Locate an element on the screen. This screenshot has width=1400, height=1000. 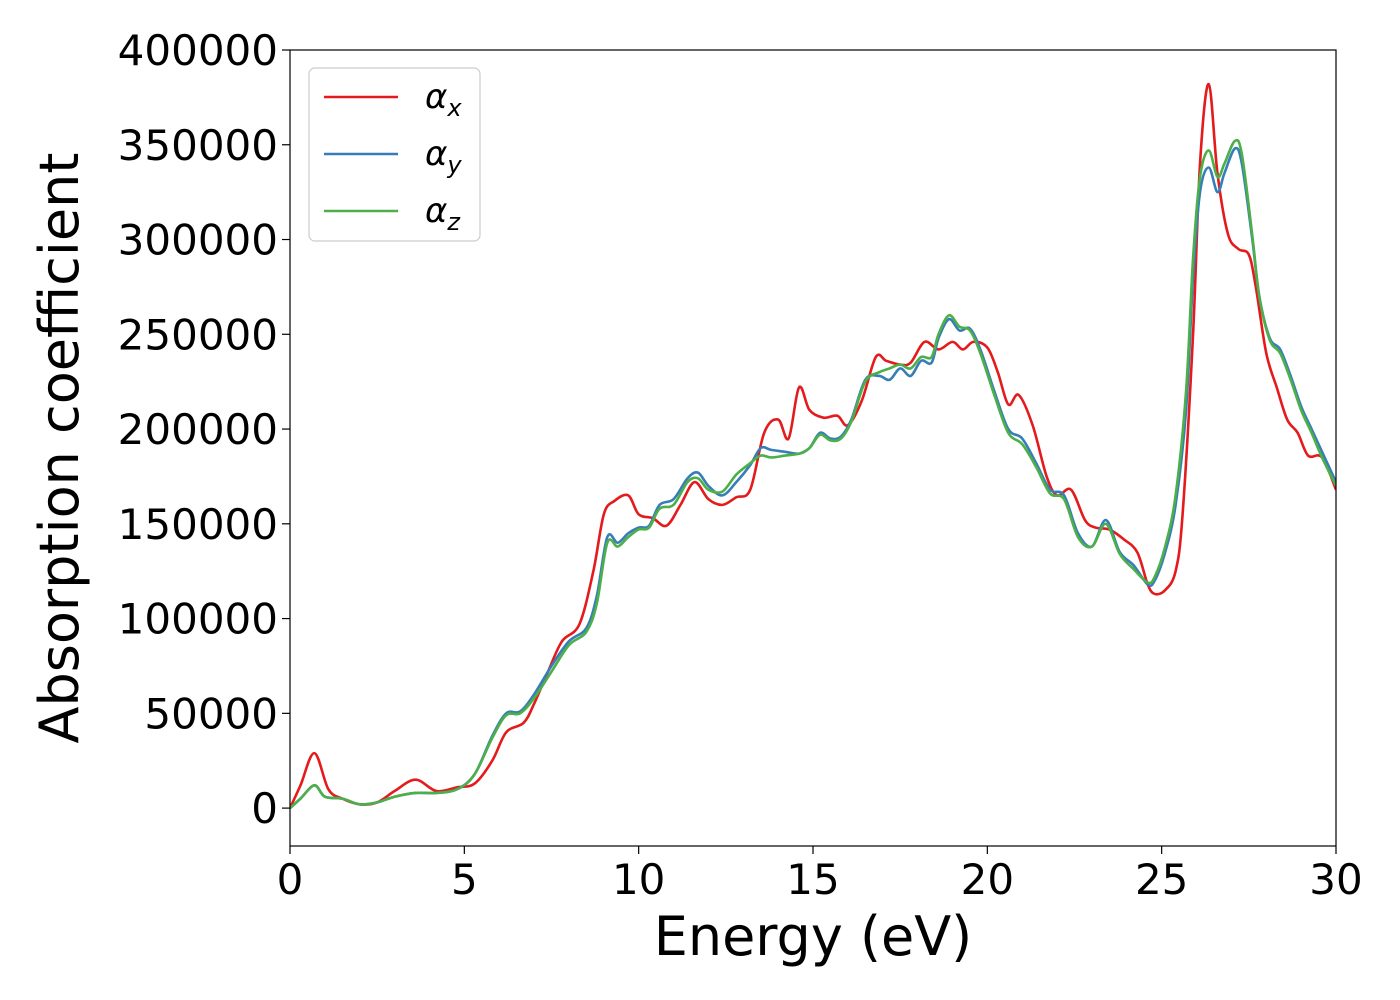
y-tick-label: 250000 is located at coordinates (198, 334).